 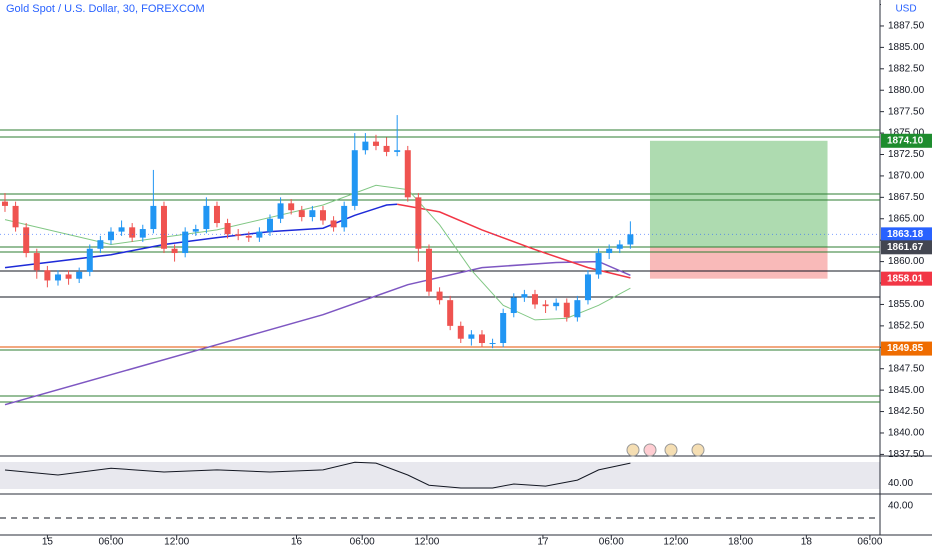 What do you see at coordinates (906, 411) in the screenshot?
I see `y-tick-label: 1842.50` at bounding box center [906, 411].